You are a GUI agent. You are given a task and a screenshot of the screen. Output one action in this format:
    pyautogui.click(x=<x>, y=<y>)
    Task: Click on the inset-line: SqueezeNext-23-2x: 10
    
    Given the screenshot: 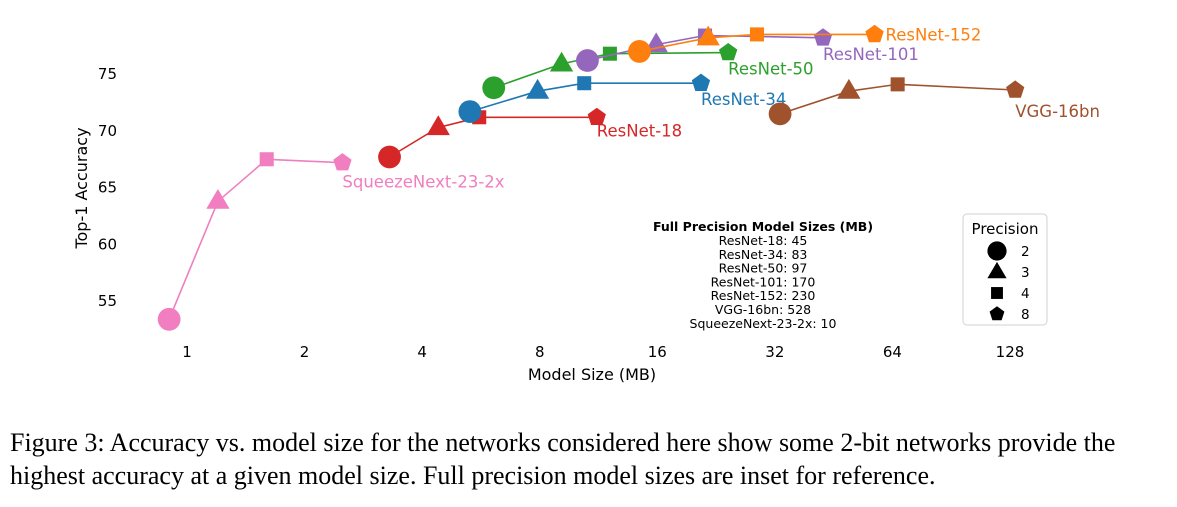 What is the action you would take?
    pyautogui.click(x=763, y=323)
    